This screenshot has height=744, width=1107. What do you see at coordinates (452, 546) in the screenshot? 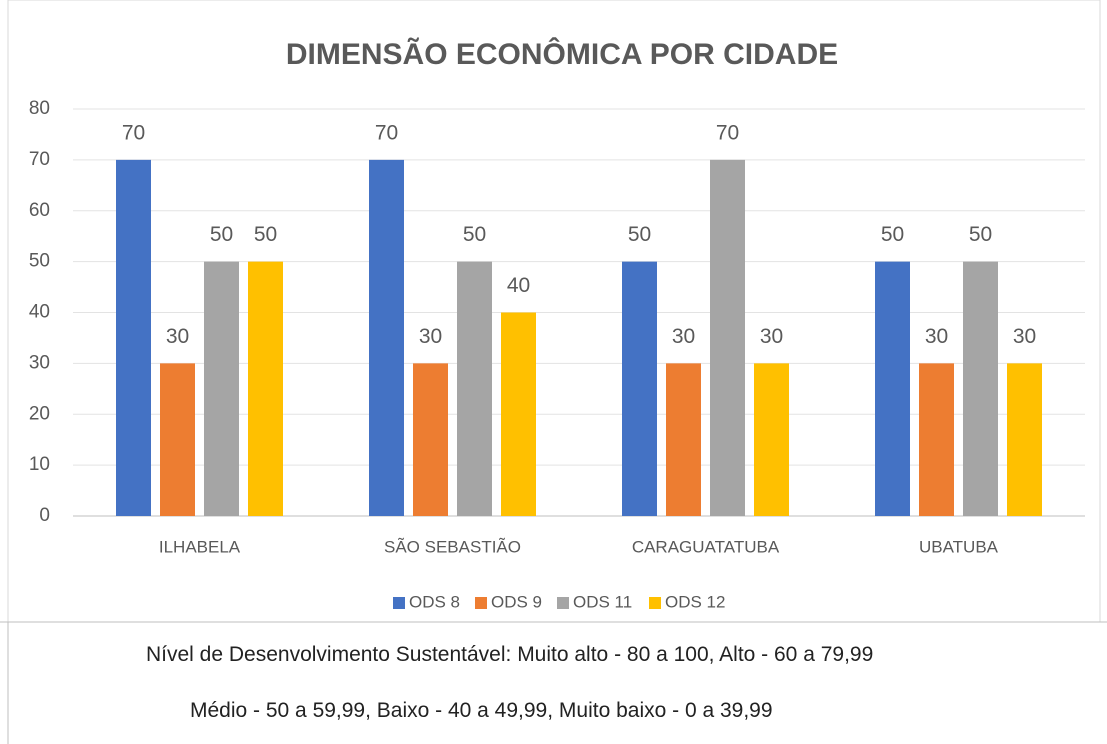
I see `x-tick-label: SÃO SEBASTIÃO` at bounding box center [452, 546].